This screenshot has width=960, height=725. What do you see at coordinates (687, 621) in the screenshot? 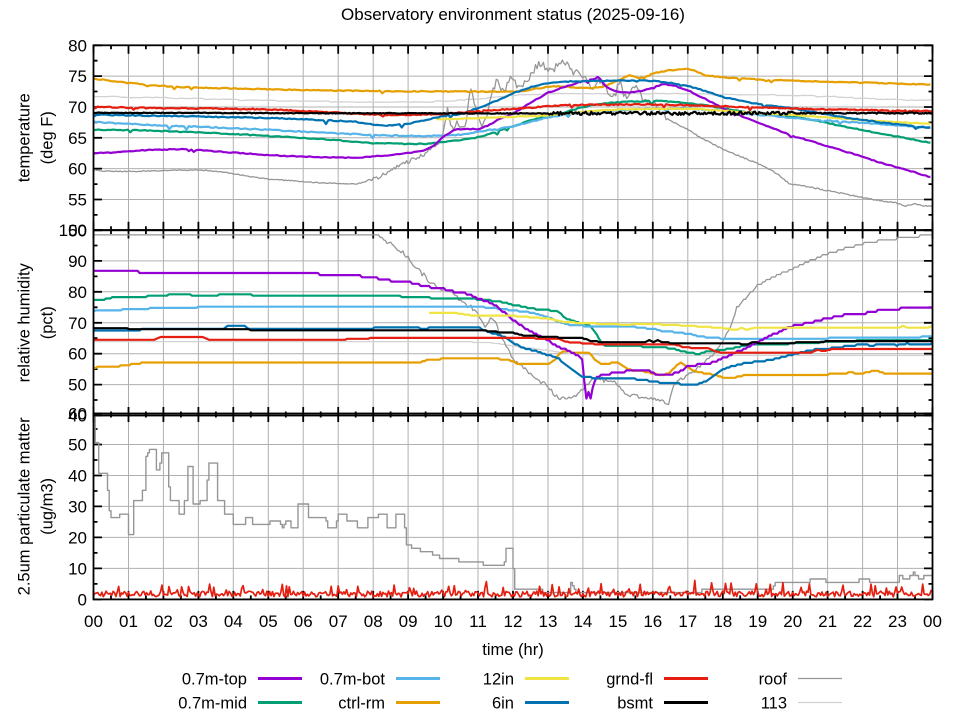
I see `svg-text: 17` at bounding box center [687, 621].